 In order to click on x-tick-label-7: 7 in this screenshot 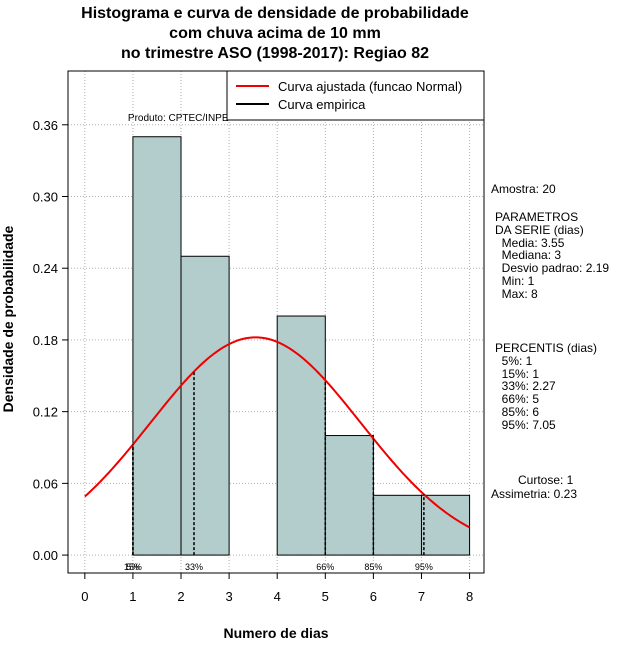, I will do `click(421, 596)`.